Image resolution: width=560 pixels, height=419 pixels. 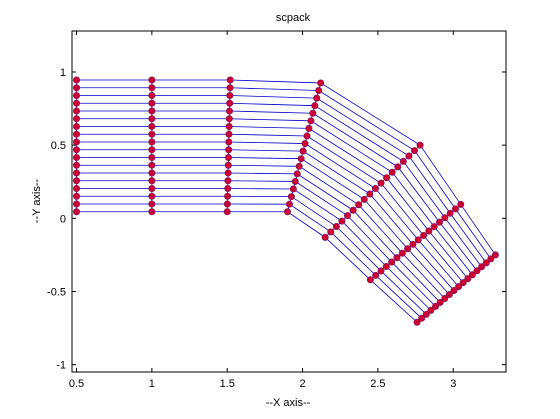 What do you see at coordinates (293, 18) in the screenshot?
I see `chart-title: scpack` at bounding box center [293, 18].